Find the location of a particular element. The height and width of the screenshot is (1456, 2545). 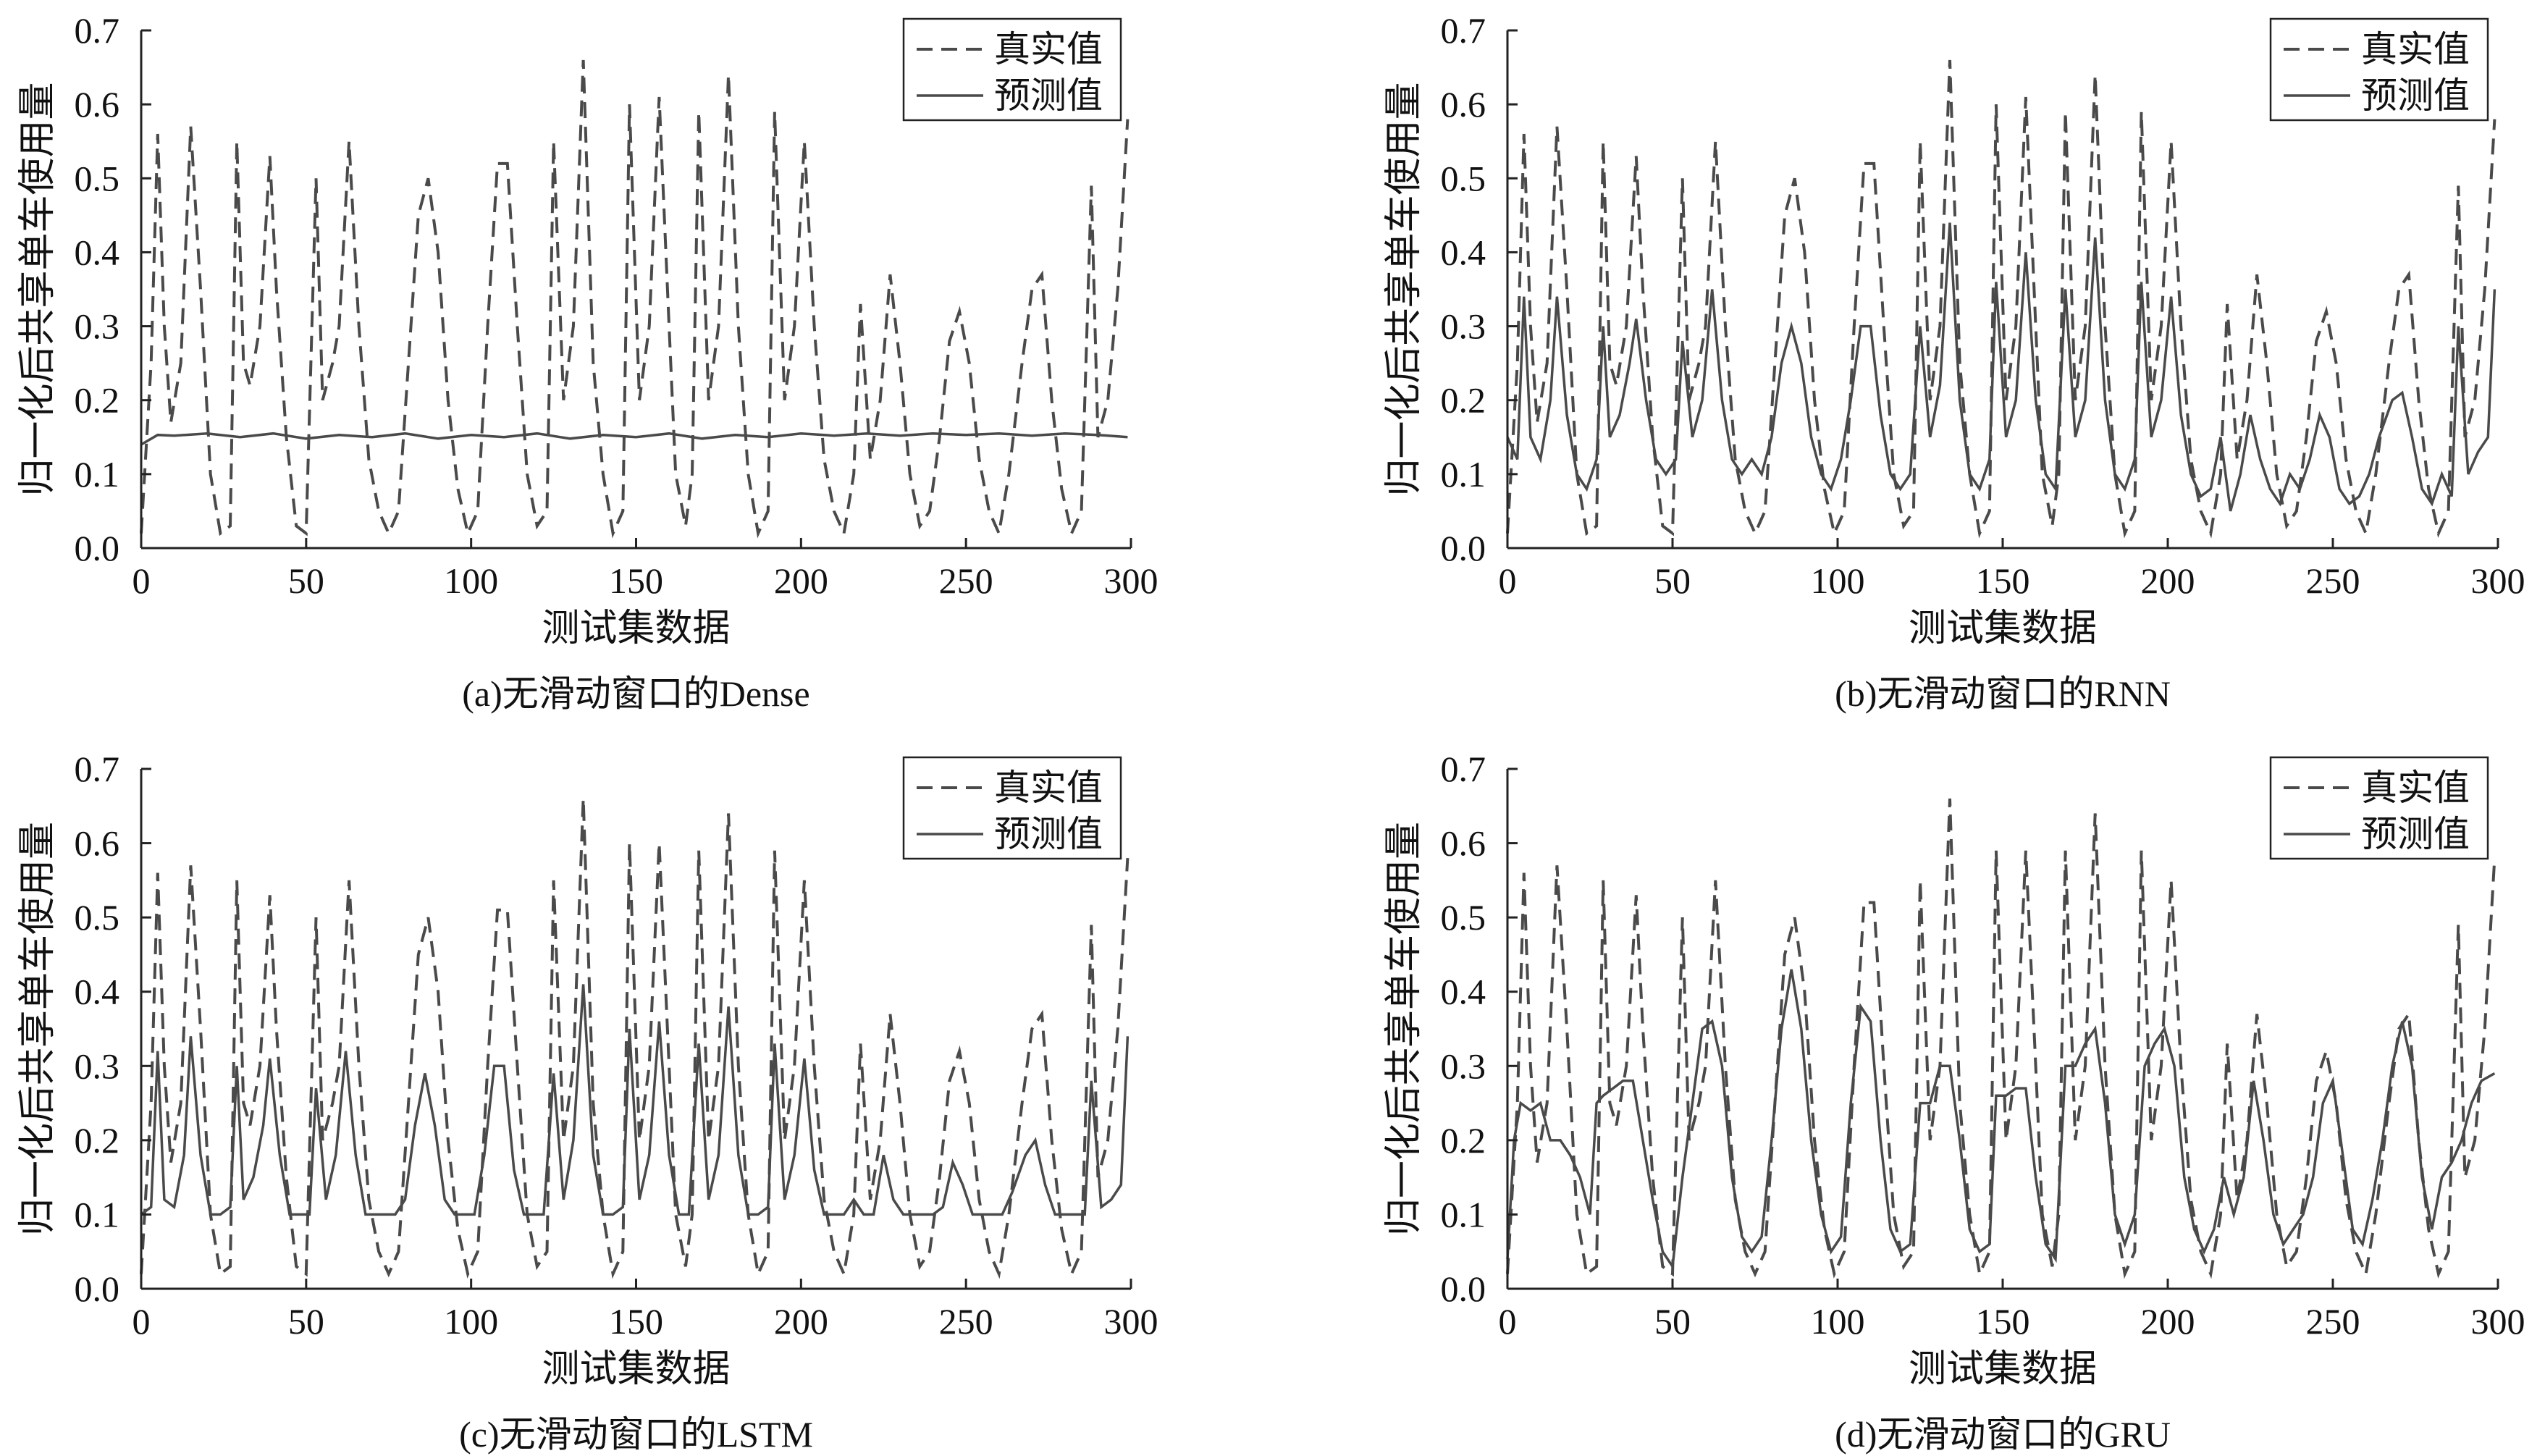

chart-caption: (d)无滑动窗口的GRU is located at coordinates (2003, 1434).